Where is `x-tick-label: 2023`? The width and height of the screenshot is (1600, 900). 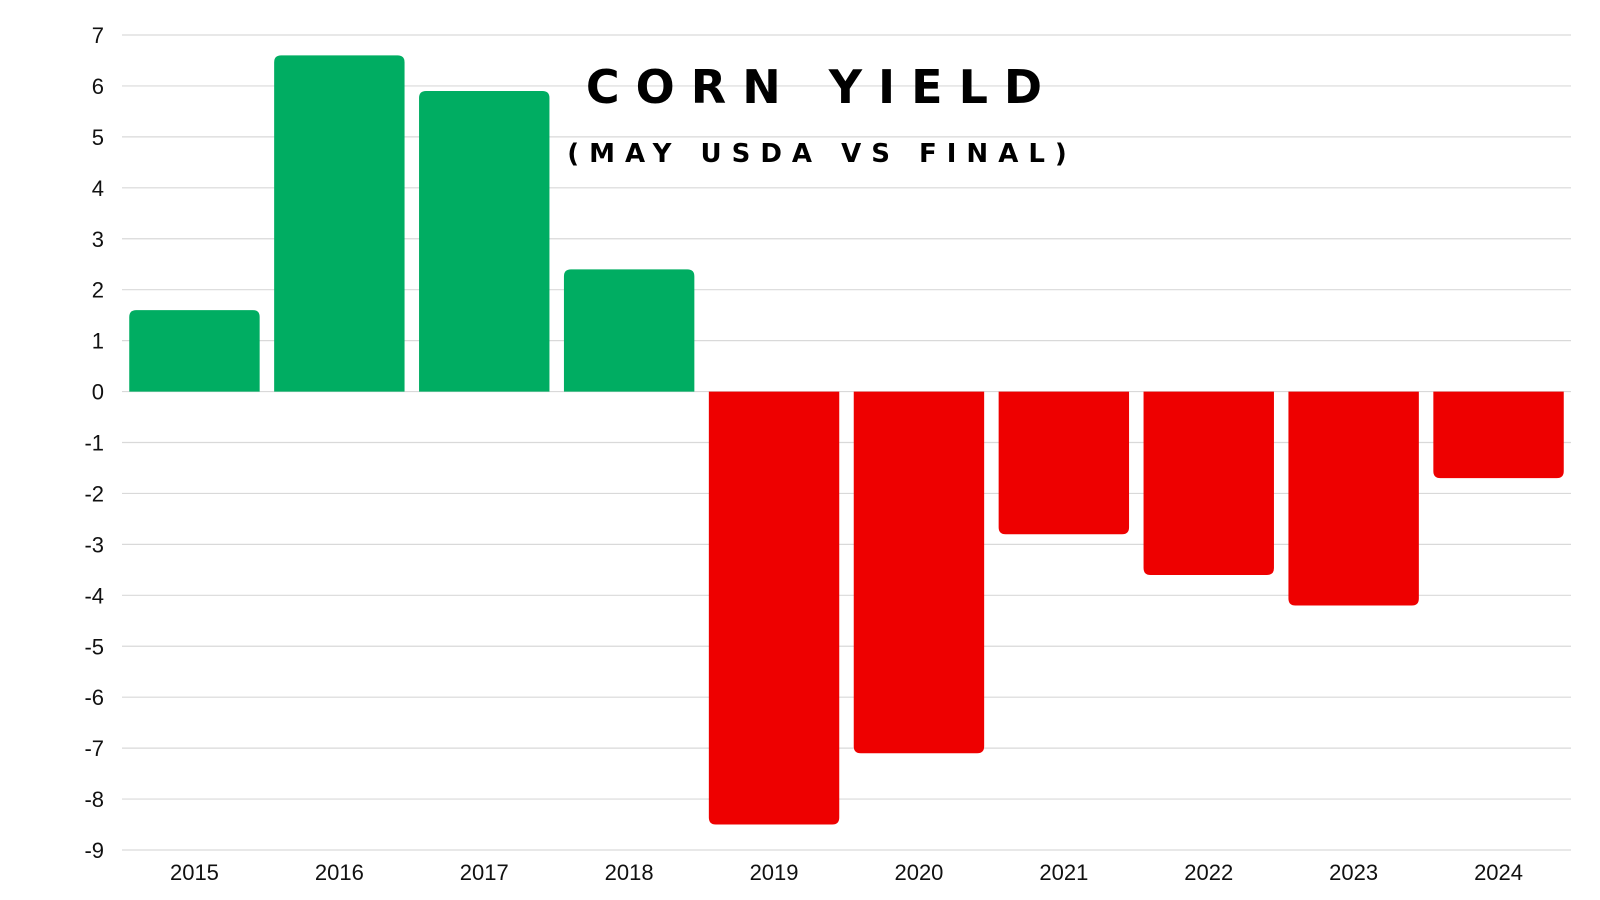 x-tick-label: 2023 is located at coordinates (1353, 872).